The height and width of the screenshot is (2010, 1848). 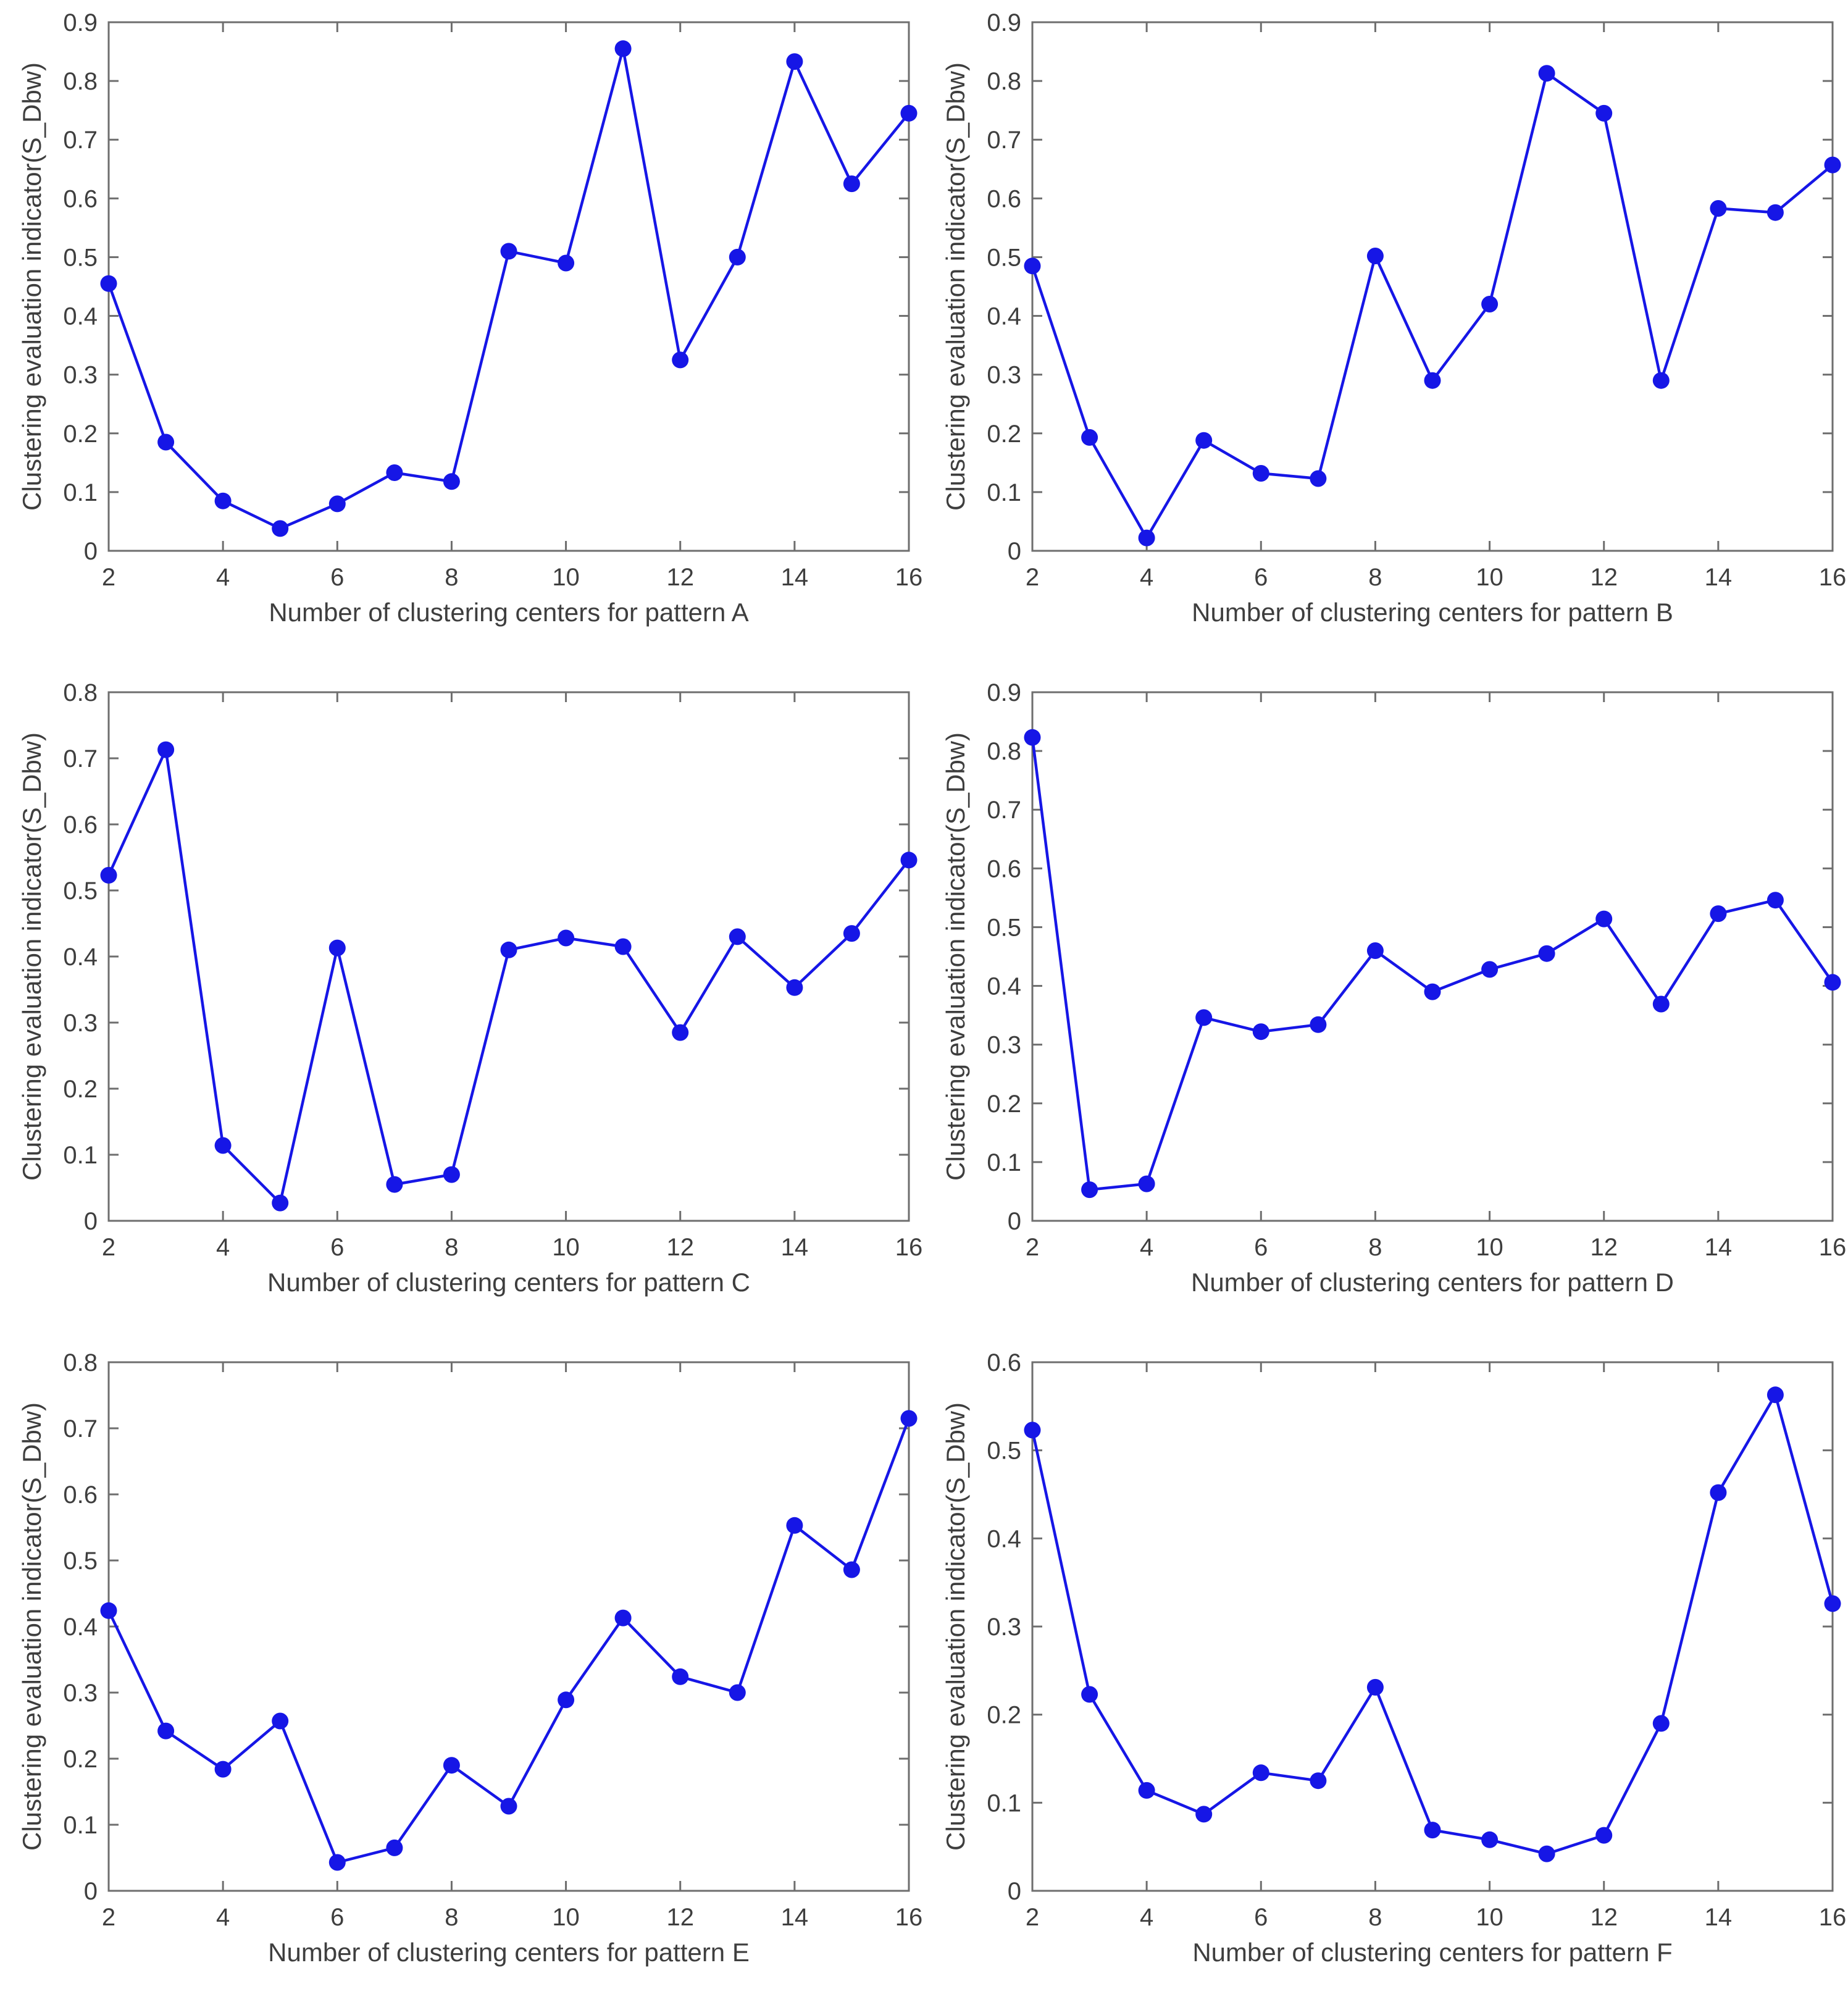 I want to click on y-tick-label: 0.9, so click(x=80, y=22).